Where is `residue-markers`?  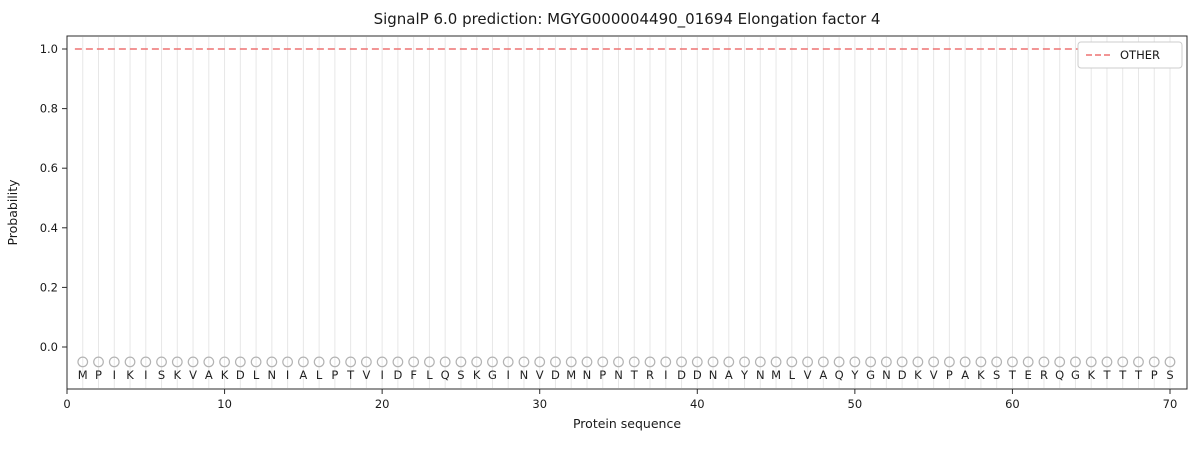
residue-markers is located at coordinates (626, 362).